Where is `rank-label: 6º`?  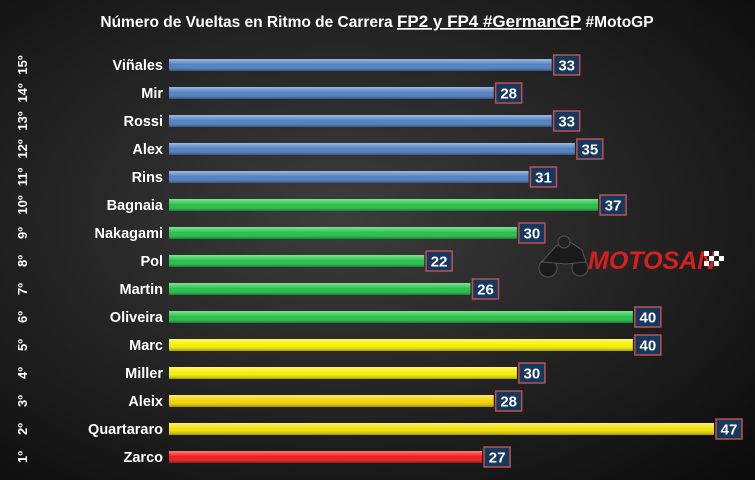
rank-label: 6º is located at coordinates (22, 317).